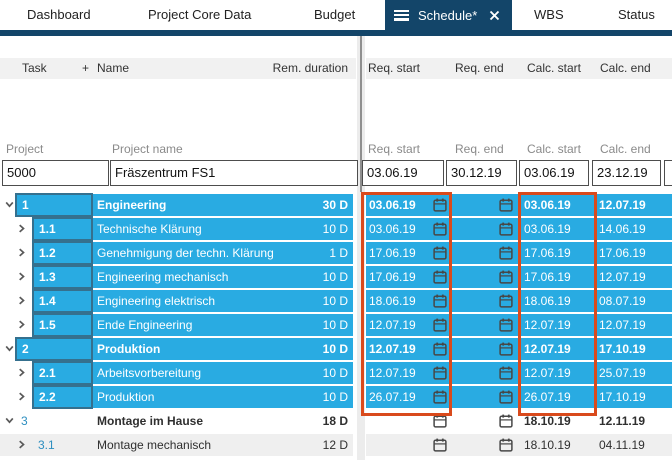  Describe the element at coordinates (154, 445) in the screenshot. I see `task-name-cell: Montage mechanisch` at that location.